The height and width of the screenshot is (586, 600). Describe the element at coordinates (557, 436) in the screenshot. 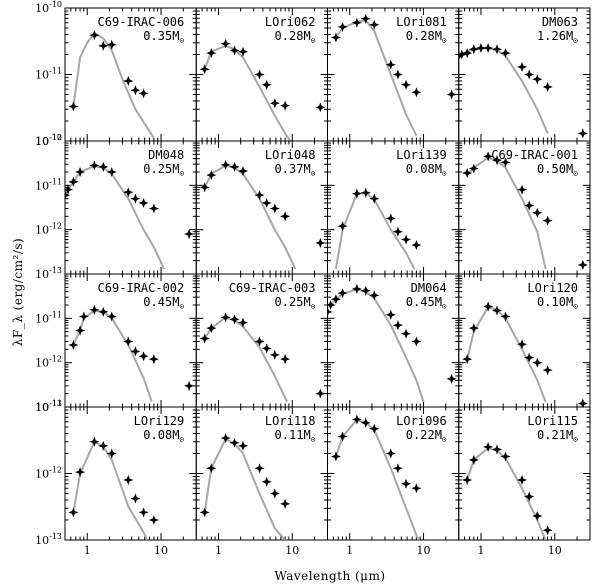

I see `object-mass: 0.21M⊙` at that location.